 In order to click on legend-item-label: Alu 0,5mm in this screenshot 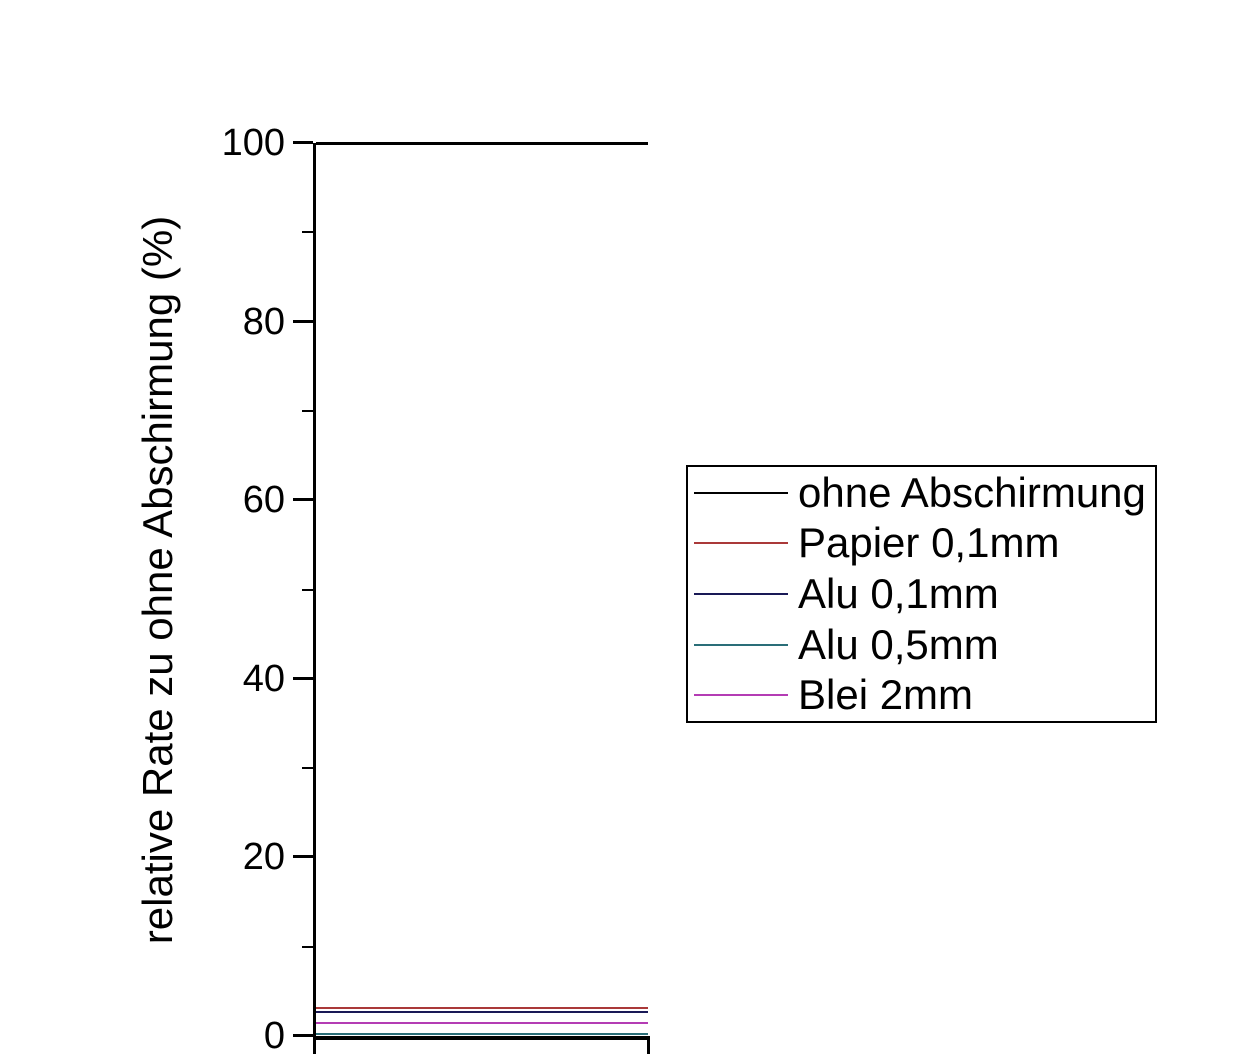, I will do `click(898, 644)`.